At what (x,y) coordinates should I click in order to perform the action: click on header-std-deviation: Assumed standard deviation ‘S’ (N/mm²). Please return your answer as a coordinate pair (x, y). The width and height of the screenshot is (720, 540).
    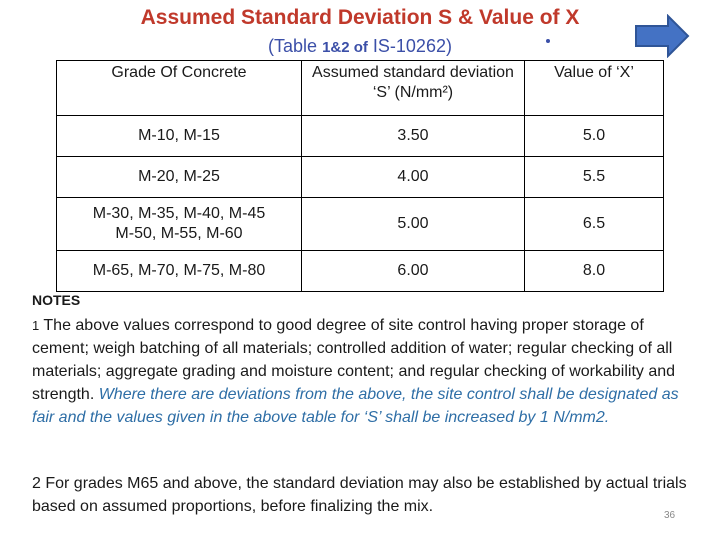
    Looking at the image, I should click on (413, 88).